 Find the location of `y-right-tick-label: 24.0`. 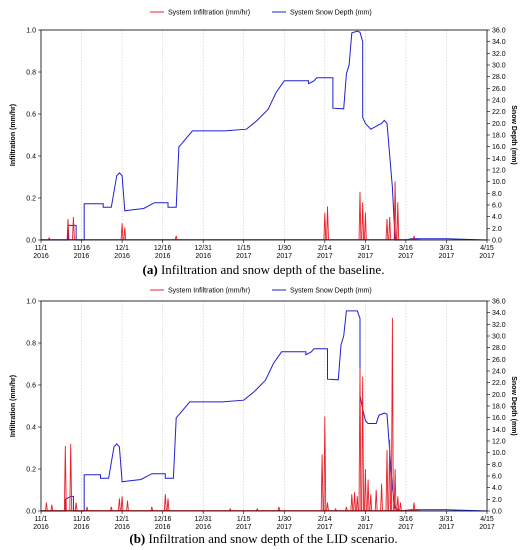

y-right-tick-label: 24.0 is located at coordinates (499, 372).